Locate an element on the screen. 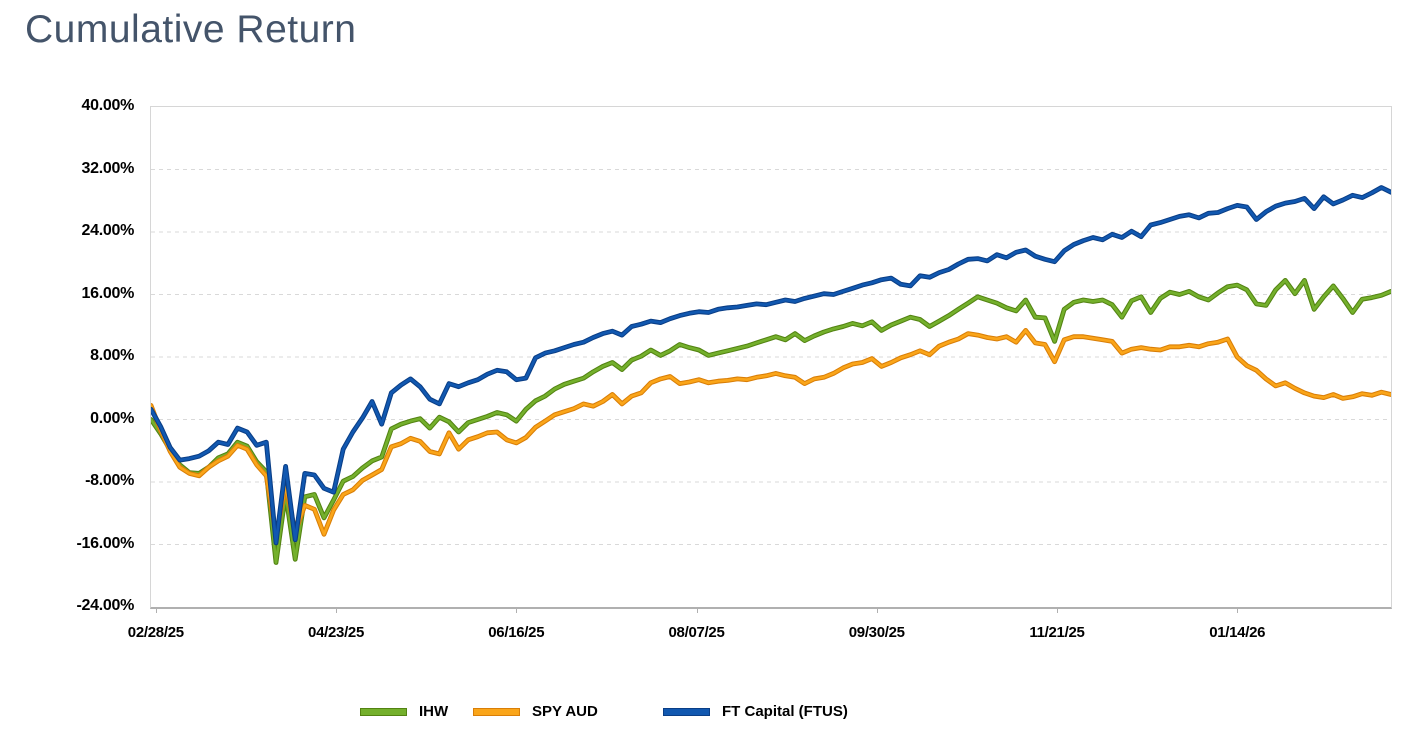  legend-item-ft-capital: FT Capital (FTUS) is located at coordinates (755, 711).